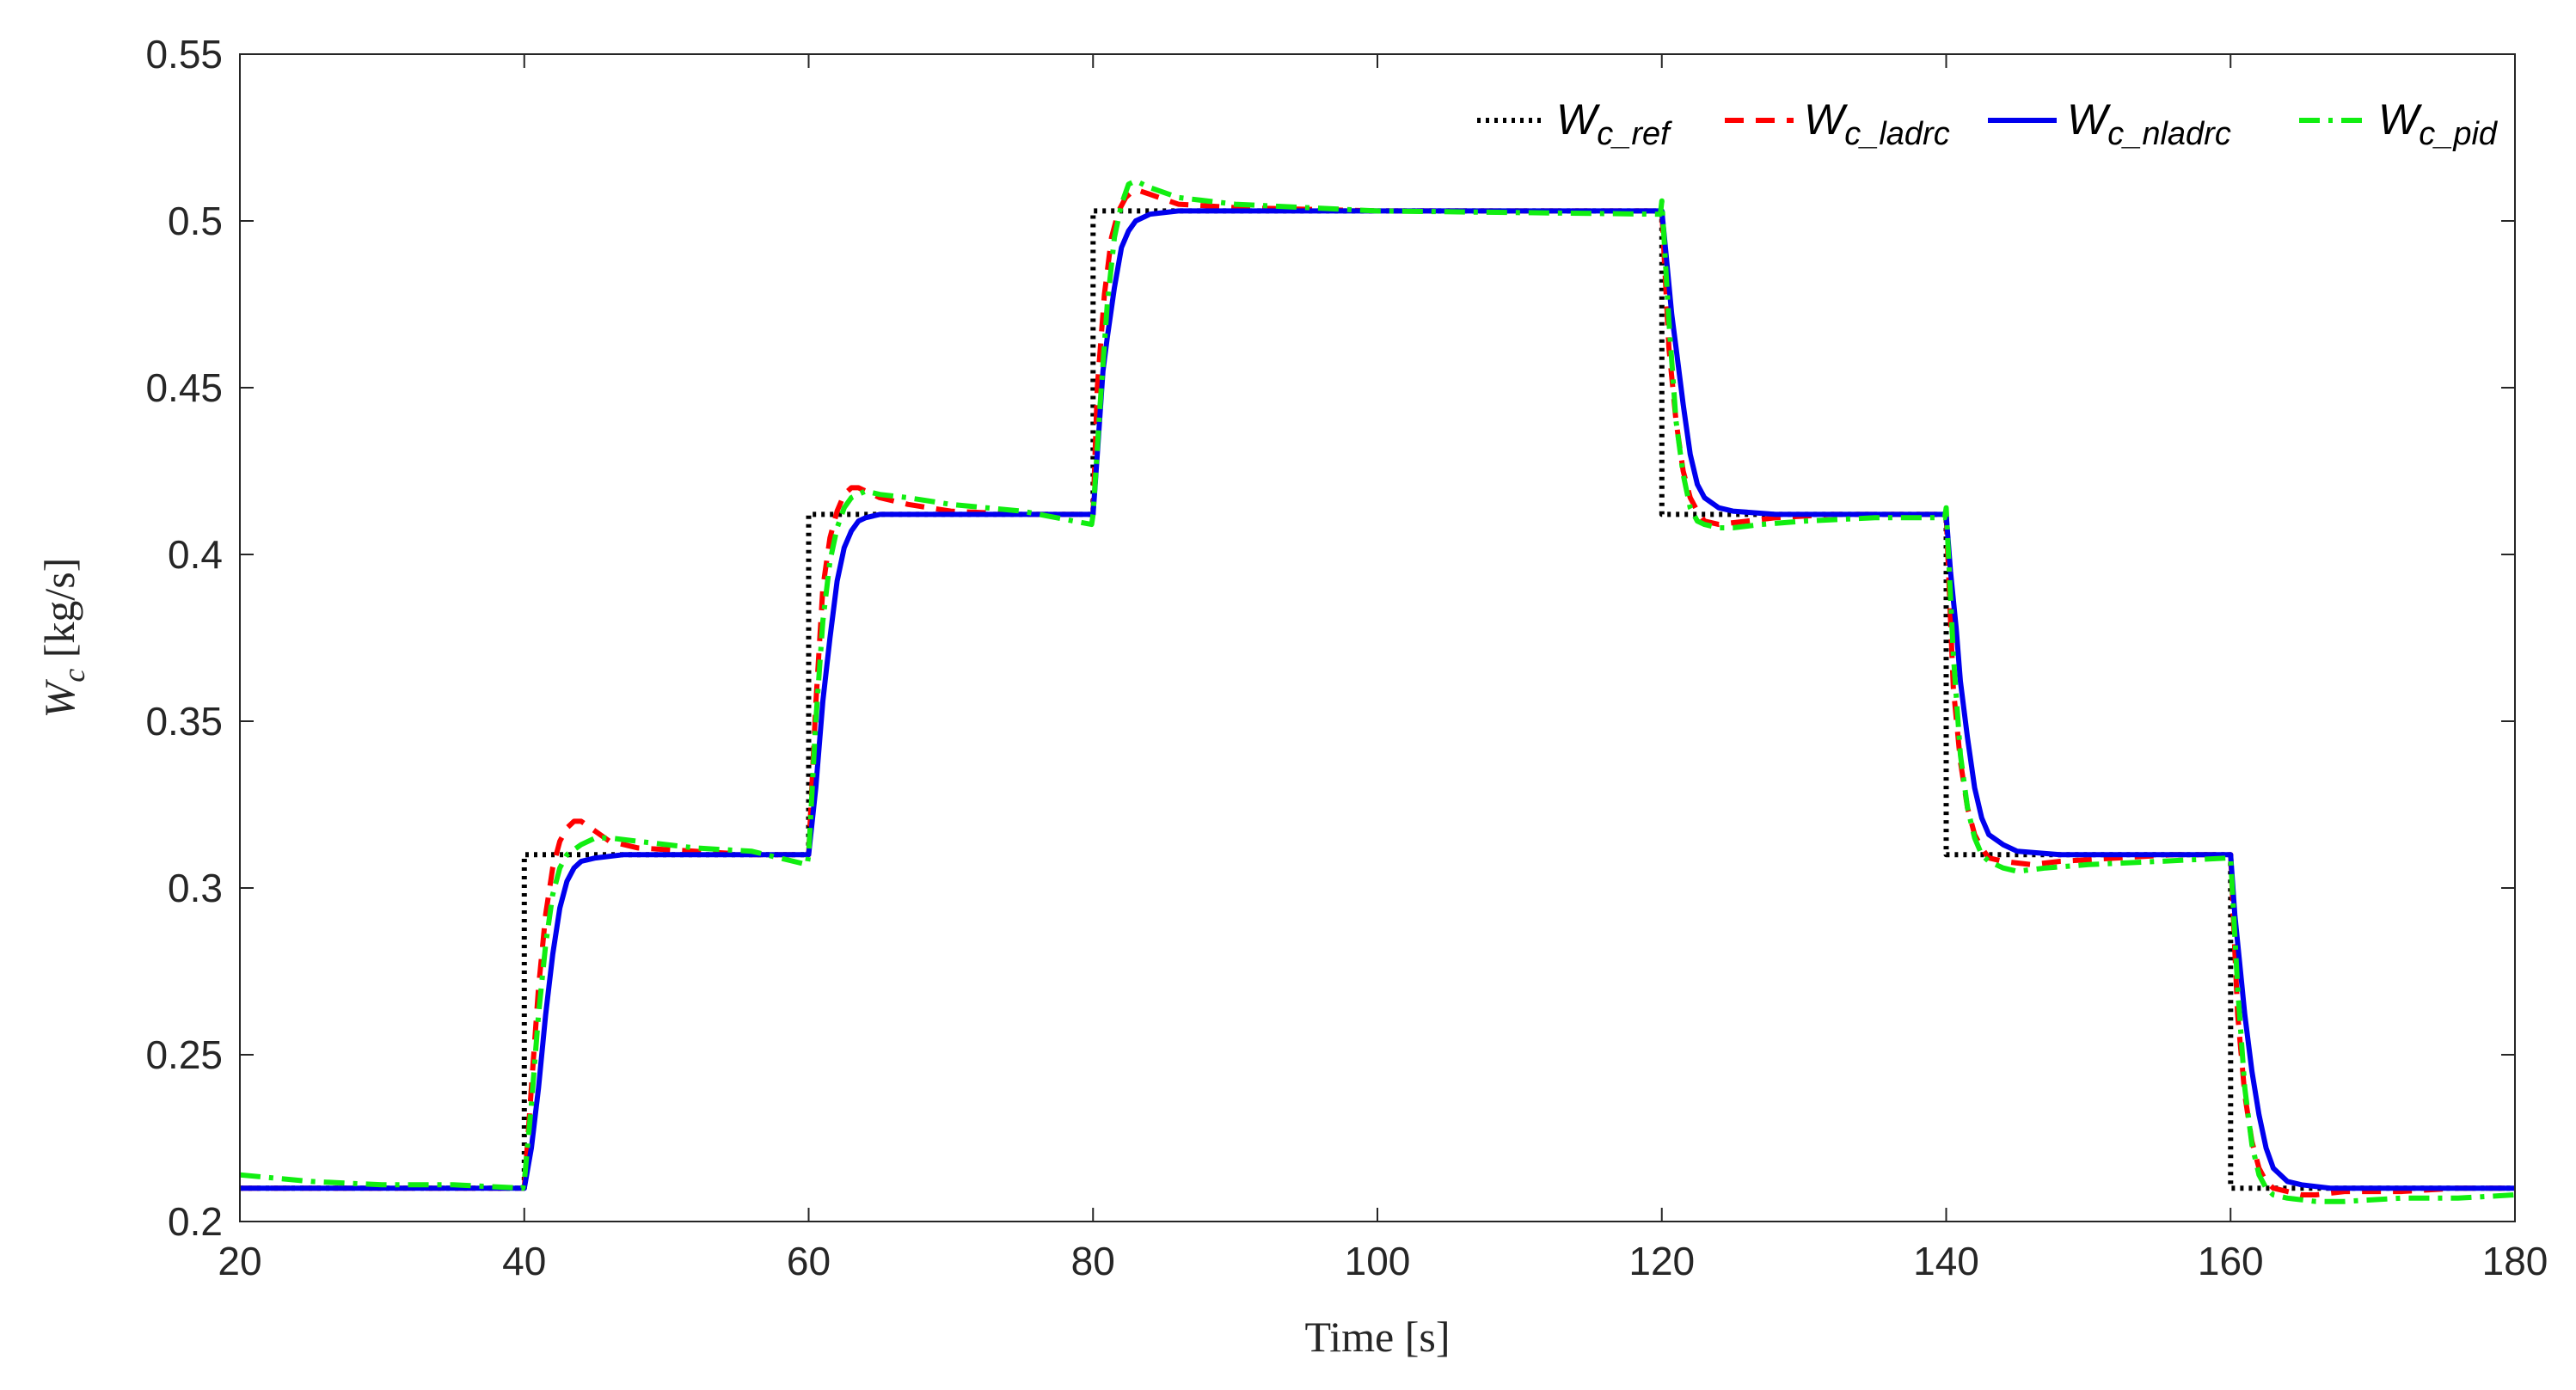 The width and height of the screenshot is (2576, 1390). Describe the element at coordinates (184, 387) in the screenshot. I see `y-tick-label: 0.45` at that location.